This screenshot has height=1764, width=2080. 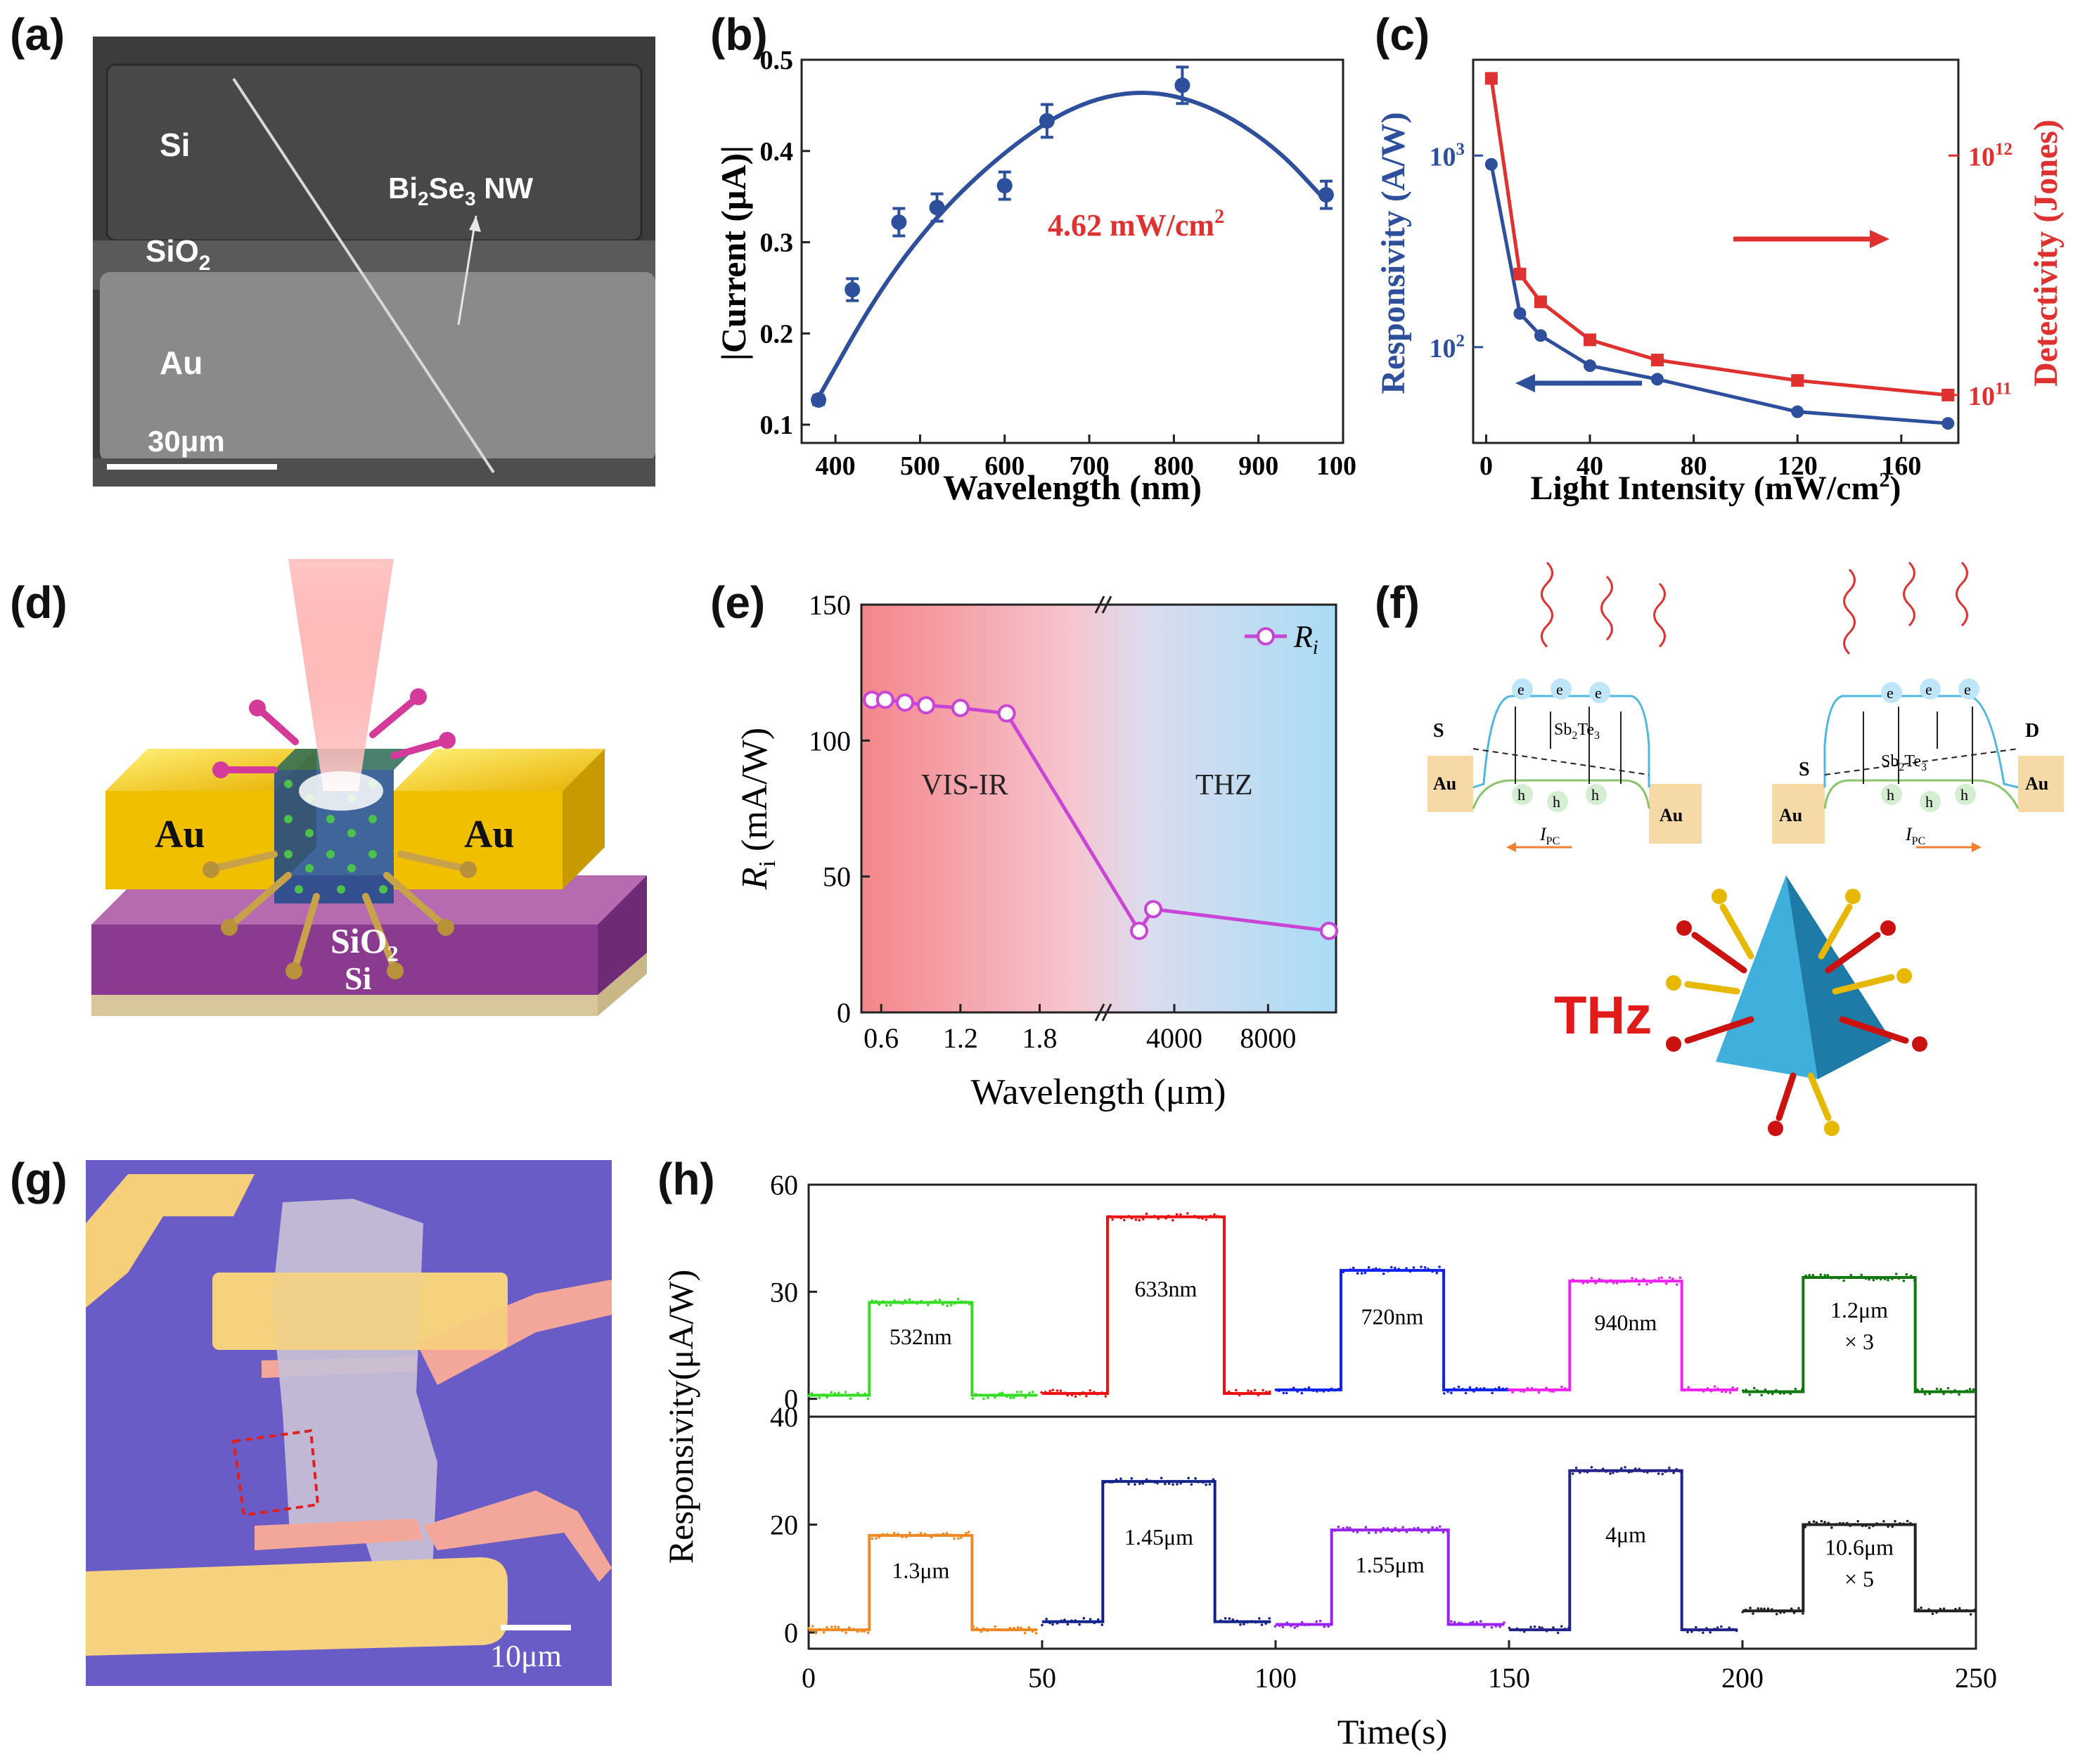 What do you see at coordinates (517, 1536) in the screenshot?
I see `bottom-right-lead` at bounding box center [517, 1536].